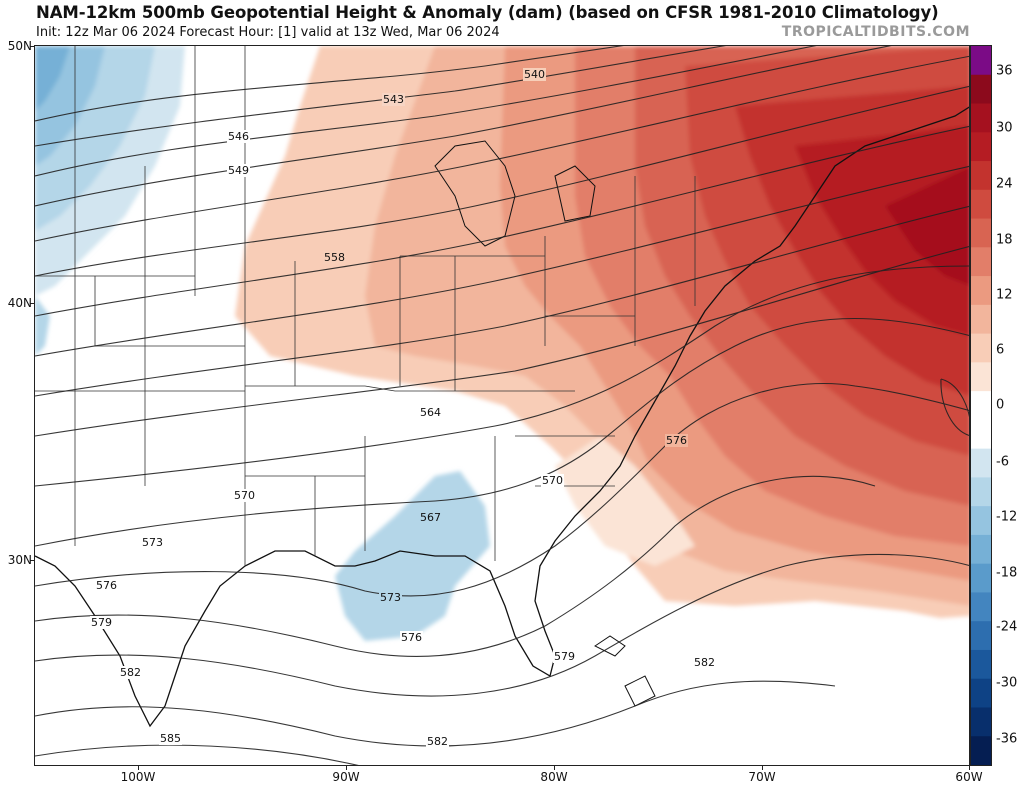  I want to click on colorbar-label: 0, so click(1000, 405).